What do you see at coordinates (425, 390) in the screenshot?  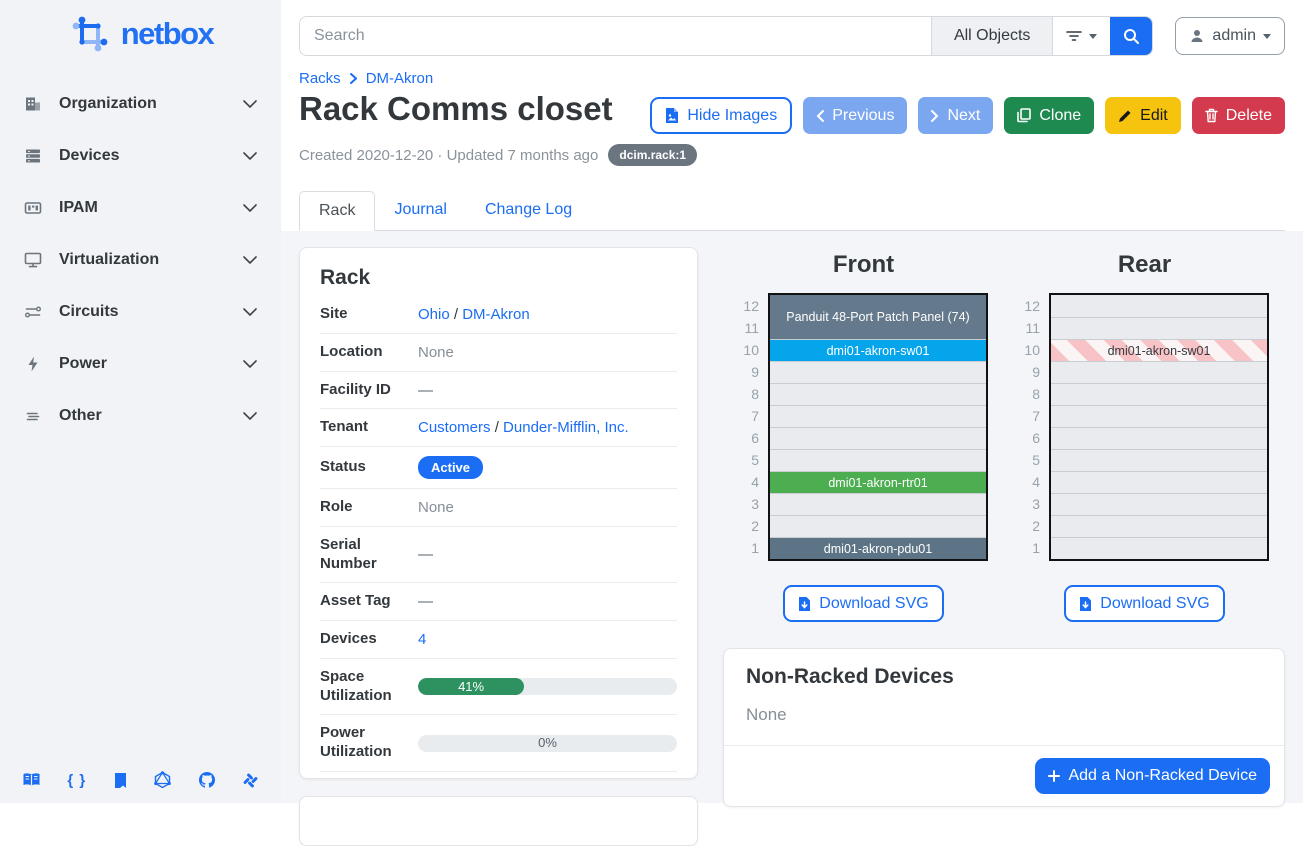 I see `facility-id-value: —` at bounding box center [425, 390].